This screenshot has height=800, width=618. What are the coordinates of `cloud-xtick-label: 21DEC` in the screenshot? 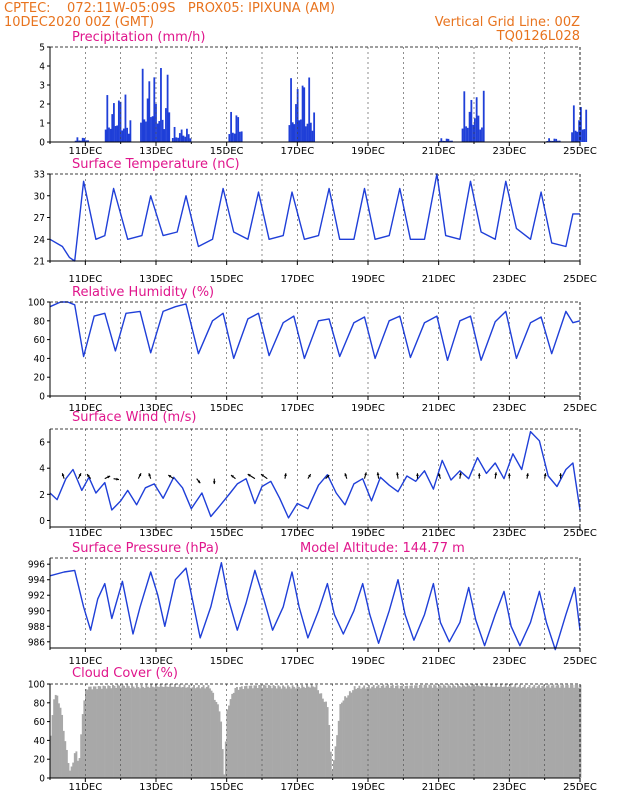 It's located at (439, 787).